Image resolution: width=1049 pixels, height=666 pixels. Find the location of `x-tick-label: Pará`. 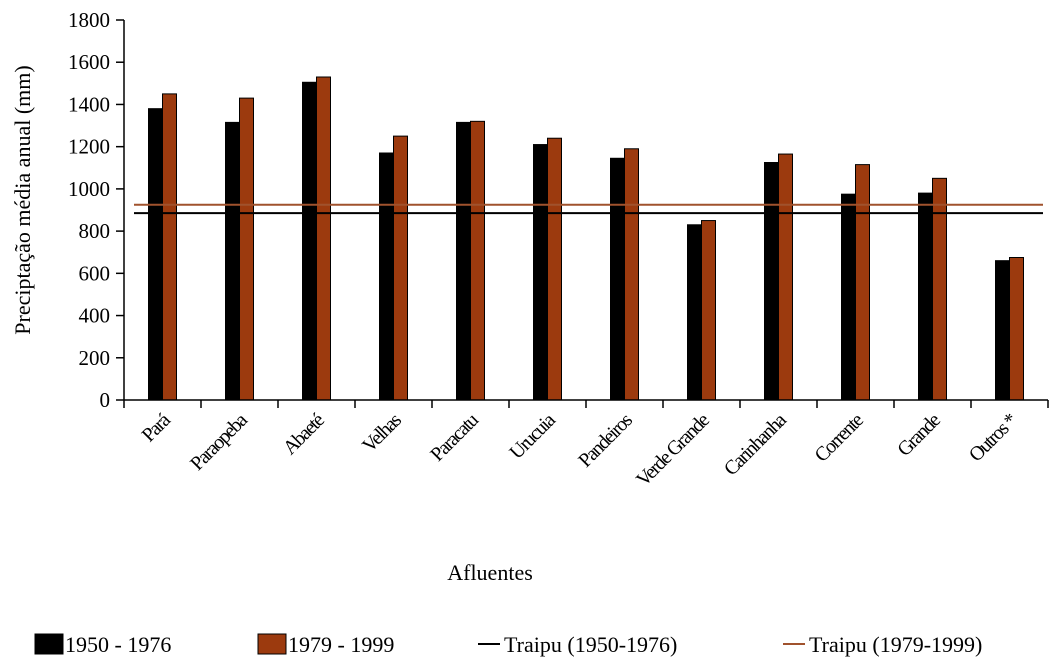

x-tick-label: Pará is located at coordinates (157, 428).